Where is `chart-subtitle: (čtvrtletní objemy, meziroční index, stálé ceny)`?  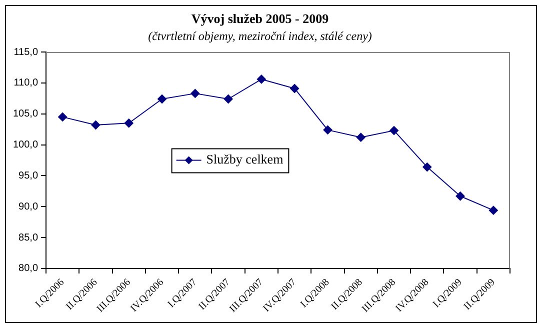 chart-subtitle: (čtvrtletní objemy, meziroční index, stálé ceny) is located at coordinates (260, 35).